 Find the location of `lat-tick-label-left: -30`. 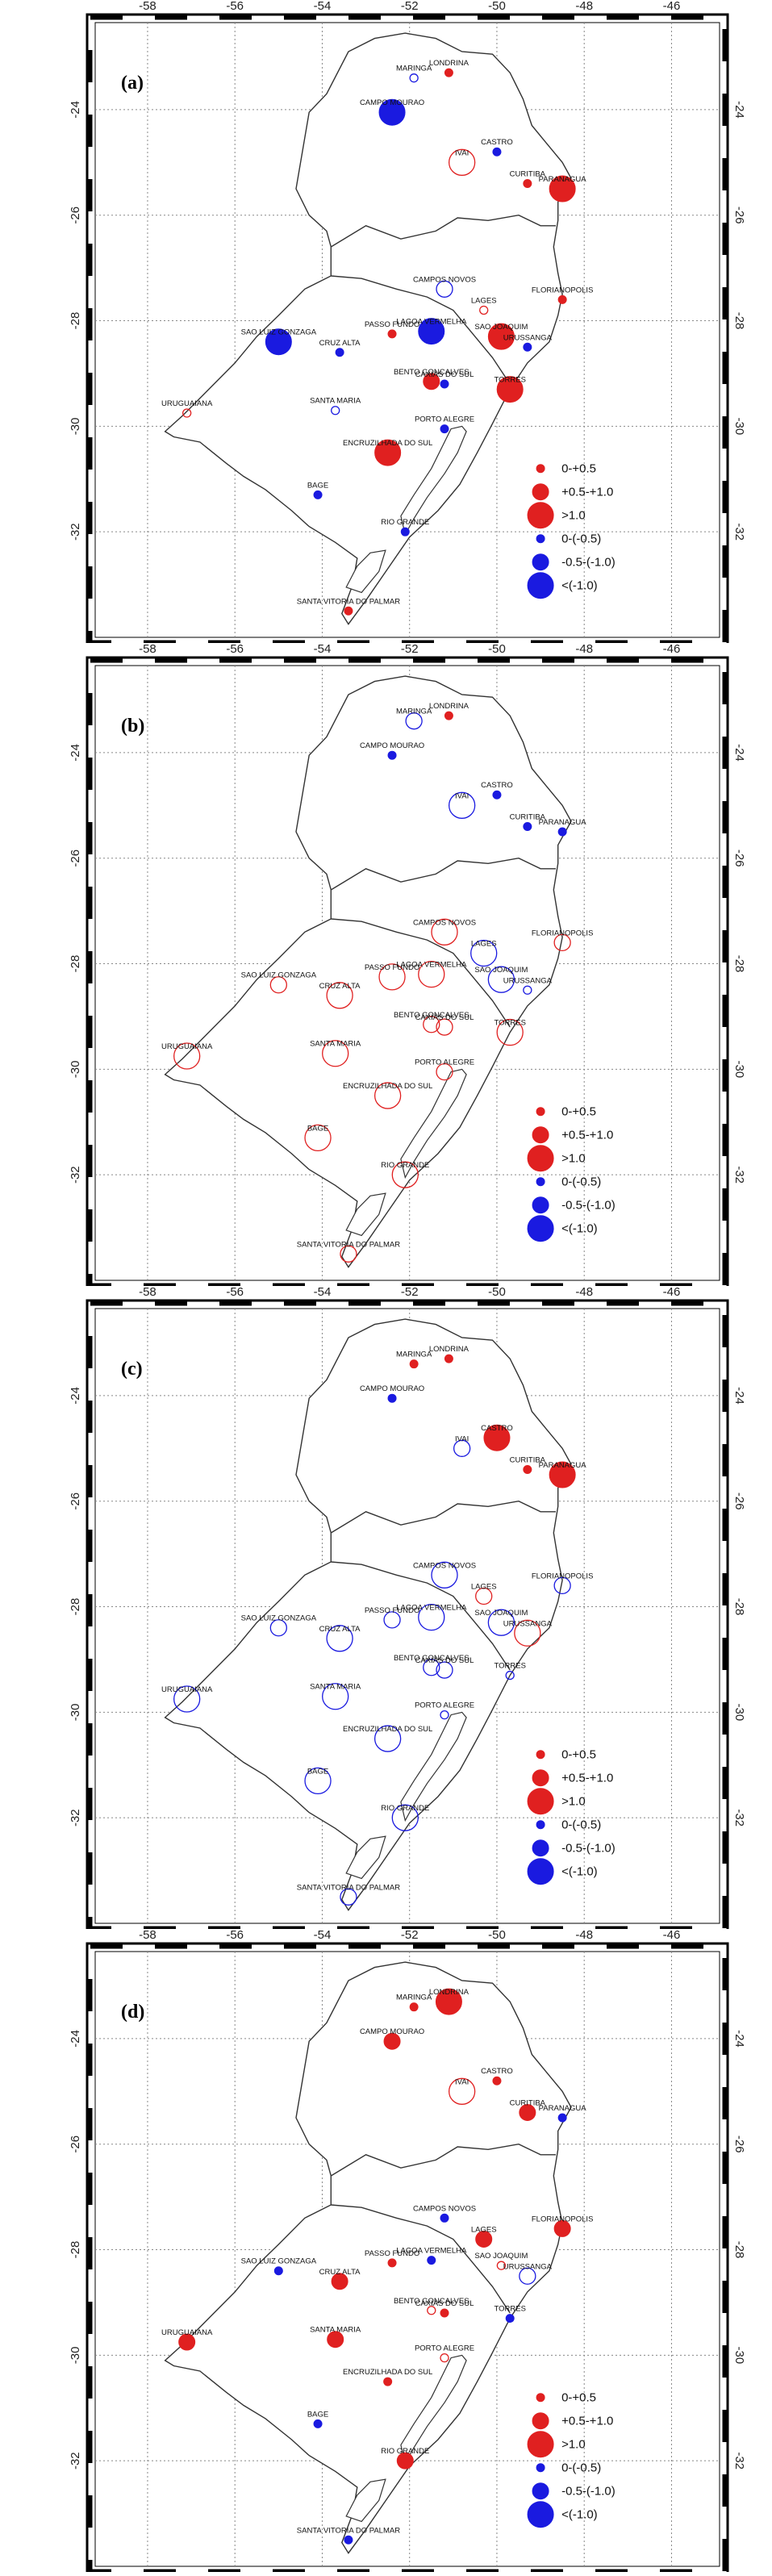

lat-tick-label-left: -30 is located at coordinates (75, 1713).